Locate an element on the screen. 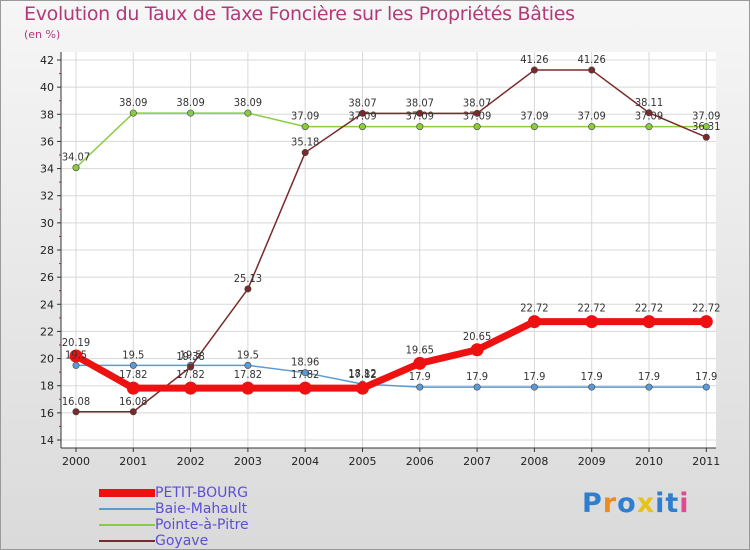 The image size is (750, 550). y-axis-unit: (en %) is located at coordinates (42, 34).